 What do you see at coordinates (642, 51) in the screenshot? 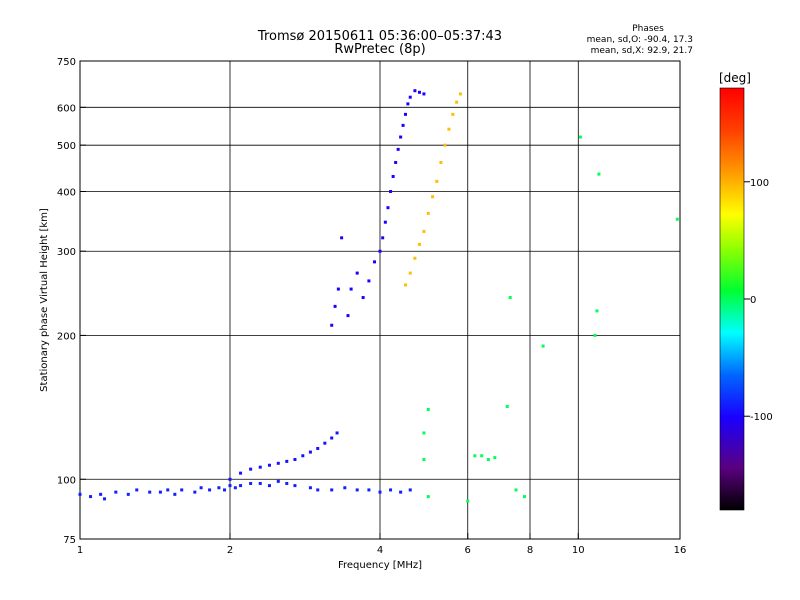
I see `phases-line-x: mean, sd,X: 92.9, 21.7` at bounding box center [642, 51].